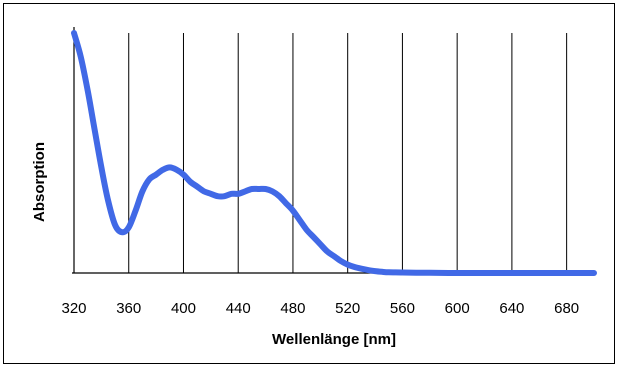  What do you see at coordinates (320, 308) in the screenshot?
I see `x-tick-labels: 320 360 400 440 480 520 560 600 640 680` at bounding box center [320, 308].